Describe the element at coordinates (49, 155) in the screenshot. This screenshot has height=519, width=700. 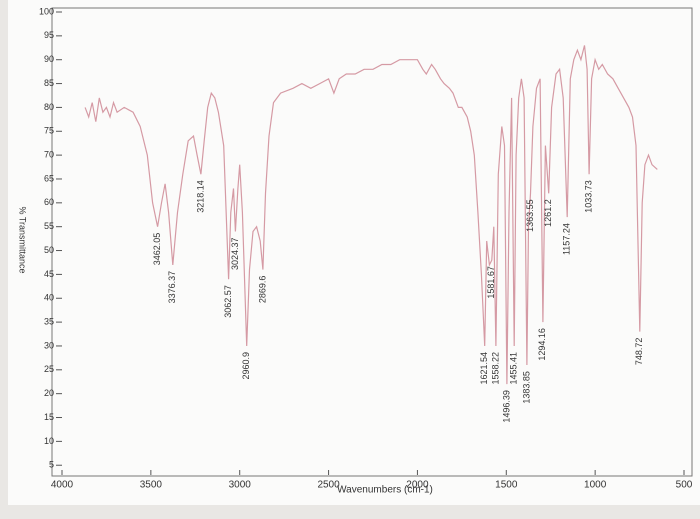
I see `y-tick-label: 70` at that location.